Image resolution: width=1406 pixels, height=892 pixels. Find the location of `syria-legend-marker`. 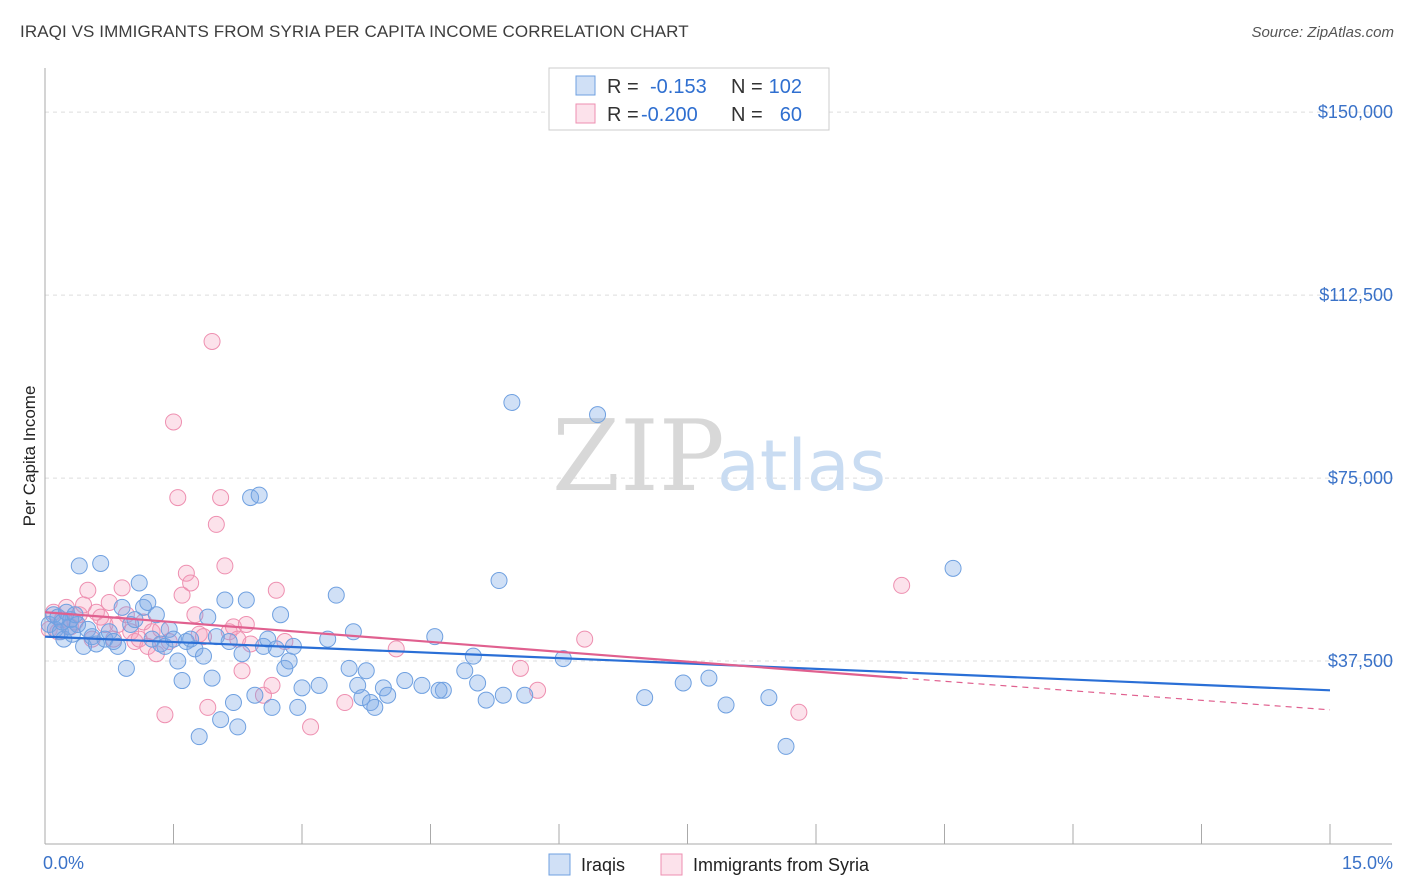

syria-legend-marker is located at coordinates (671, 864).